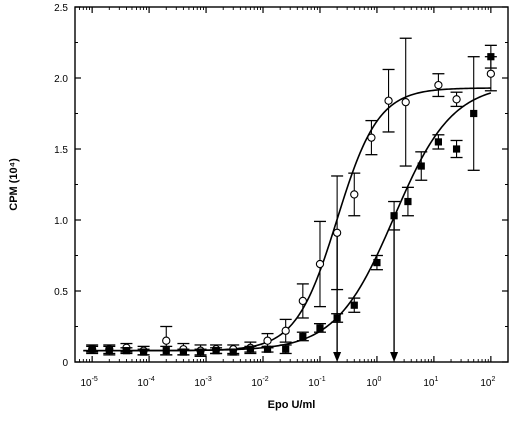 This screenshot has height=421, width=520. What do you see at coordinates (61, 79) in the screenshot?
I see `y-tick-label: 2.0` at bounding box center [61, 79].